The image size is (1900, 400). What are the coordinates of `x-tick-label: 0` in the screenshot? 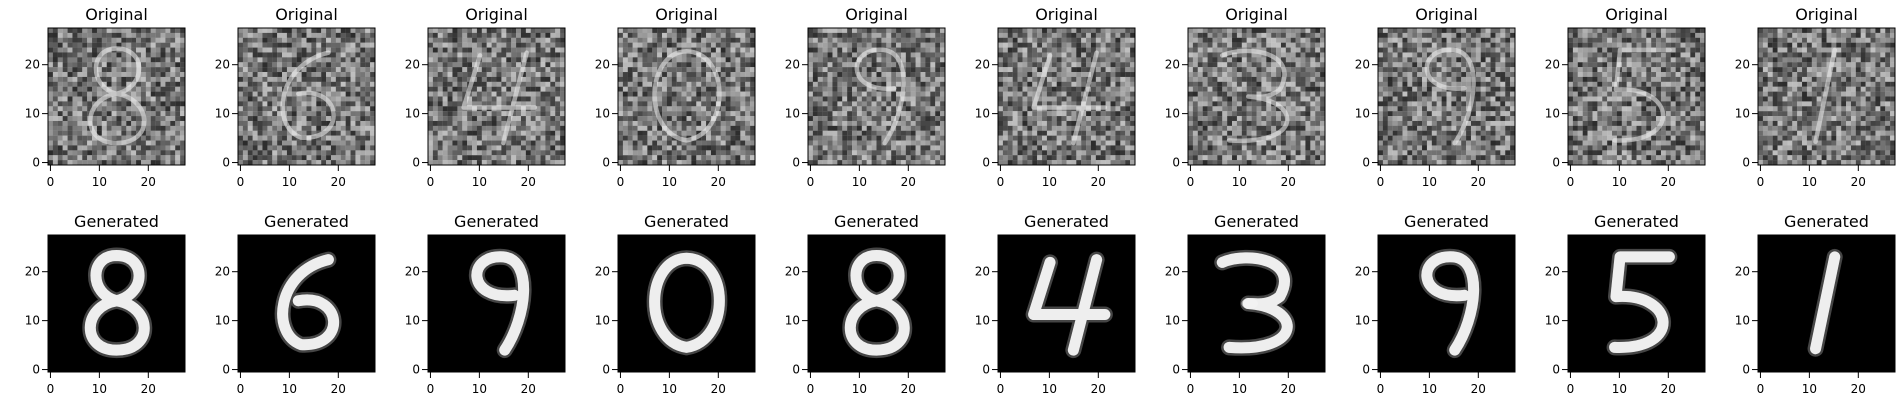 It's located at (1001, 389).